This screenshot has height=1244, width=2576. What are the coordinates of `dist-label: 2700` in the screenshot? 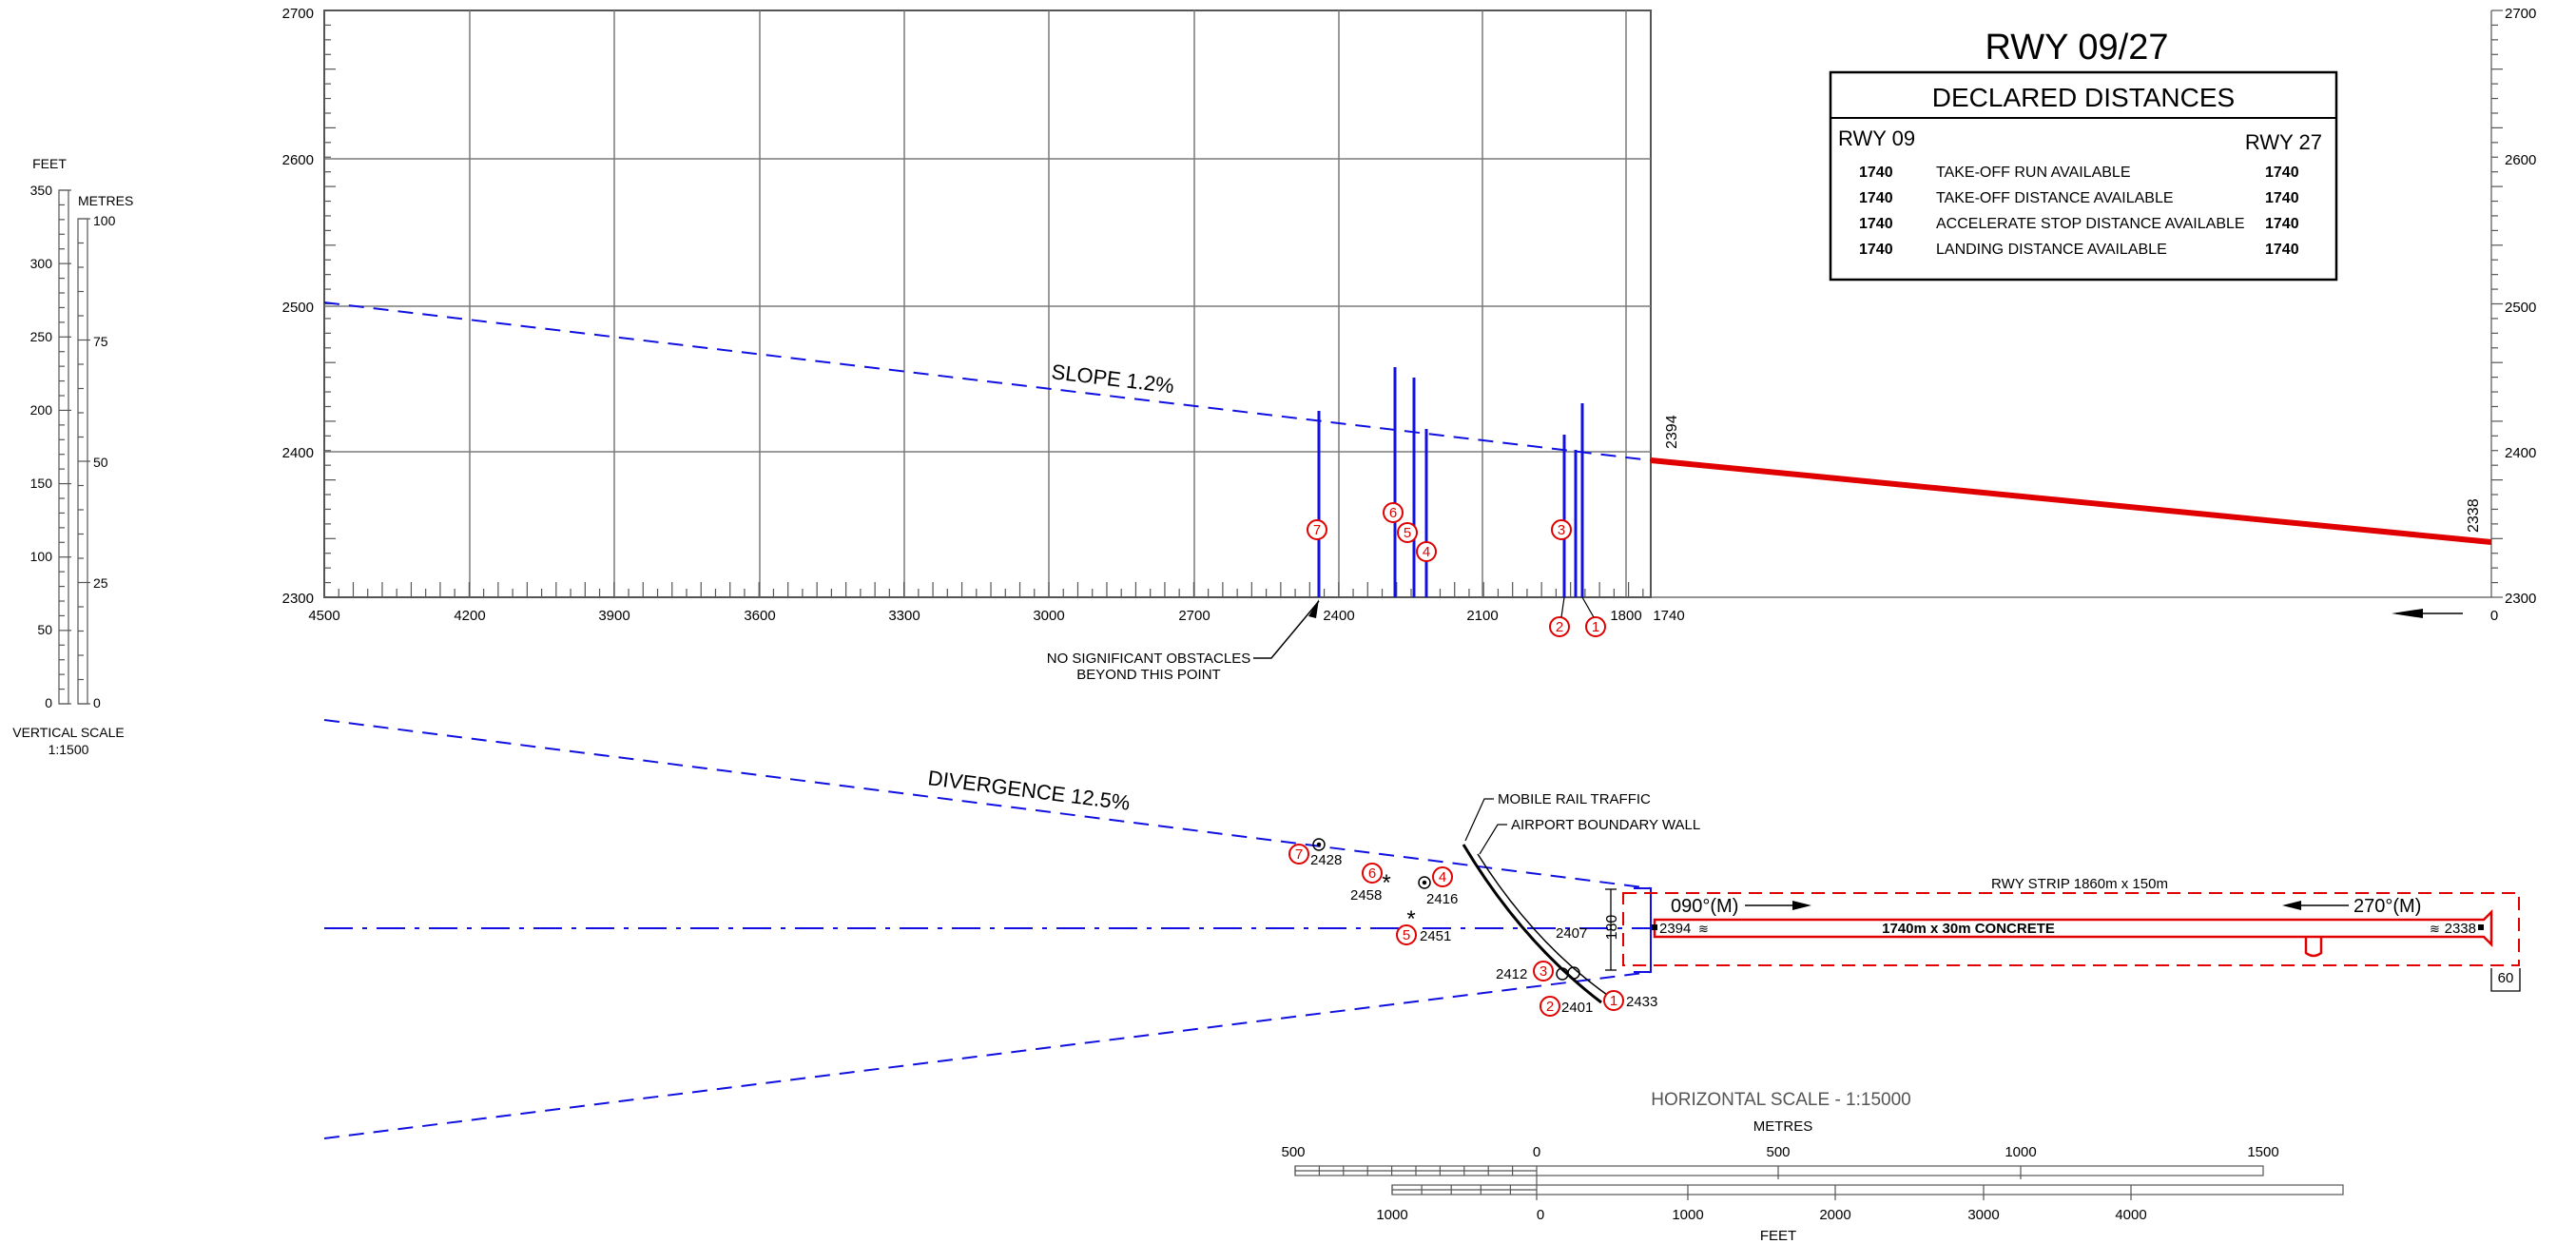 It's located at (1194, 616).